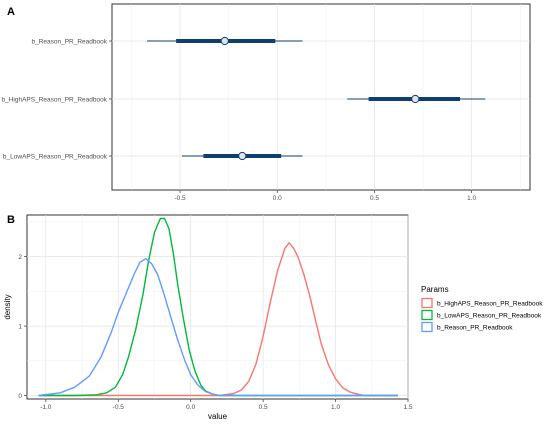  What do you see at coordinates (489, 315) in the screenshot?
I see `legend-label: b_LowAPS_Reason_PR_Readbook` at bounding box center [489, 315].